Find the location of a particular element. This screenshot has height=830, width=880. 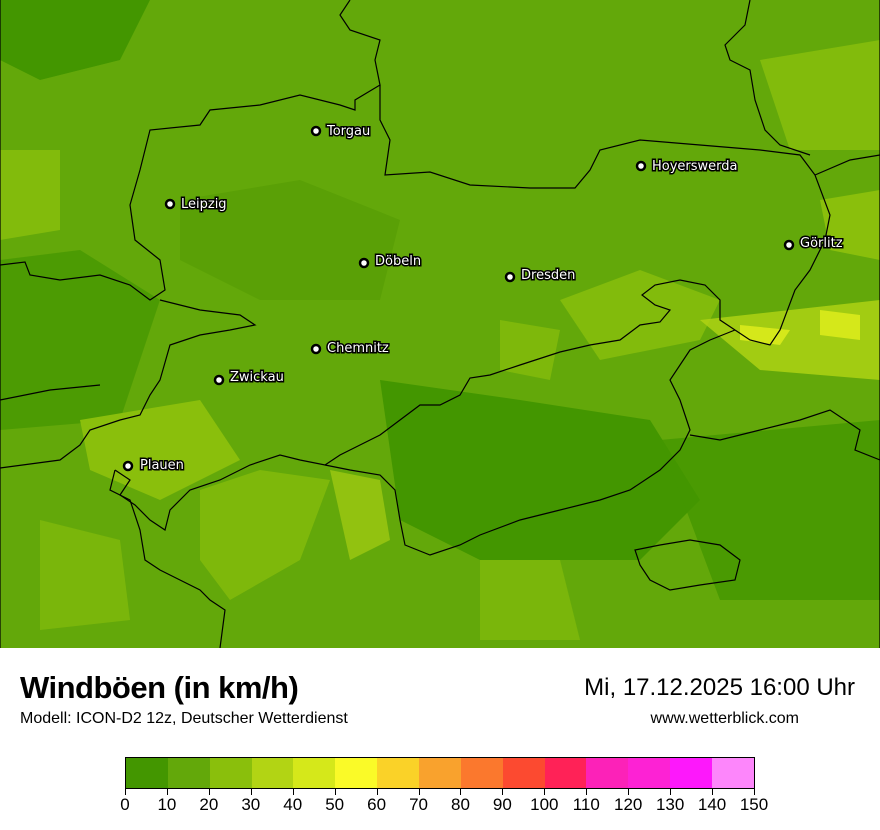

city-label: Torgau is located at coordinates (348, 131).